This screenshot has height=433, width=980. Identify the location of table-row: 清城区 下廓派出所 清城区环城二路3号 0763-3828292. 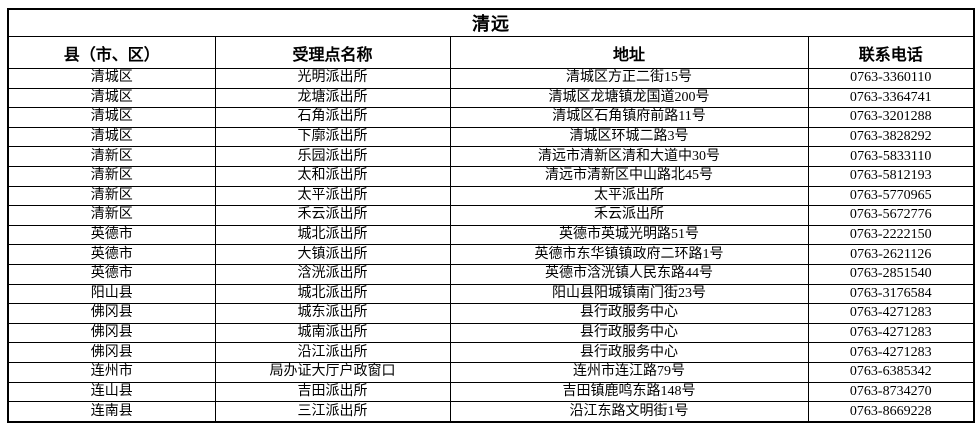
(491, 137).